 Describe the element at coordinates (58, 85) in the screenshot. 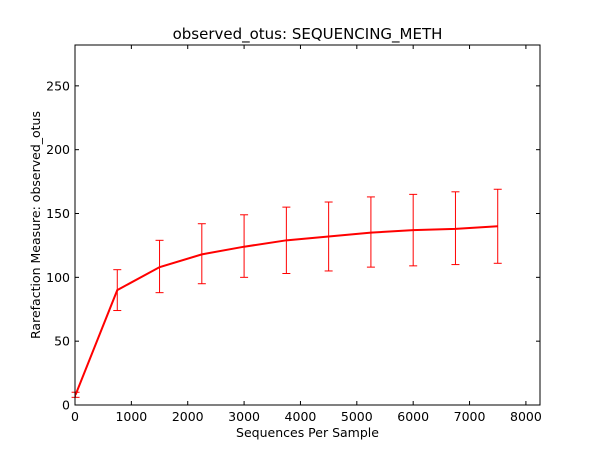

I see `y-tick-label: 250` at that location.